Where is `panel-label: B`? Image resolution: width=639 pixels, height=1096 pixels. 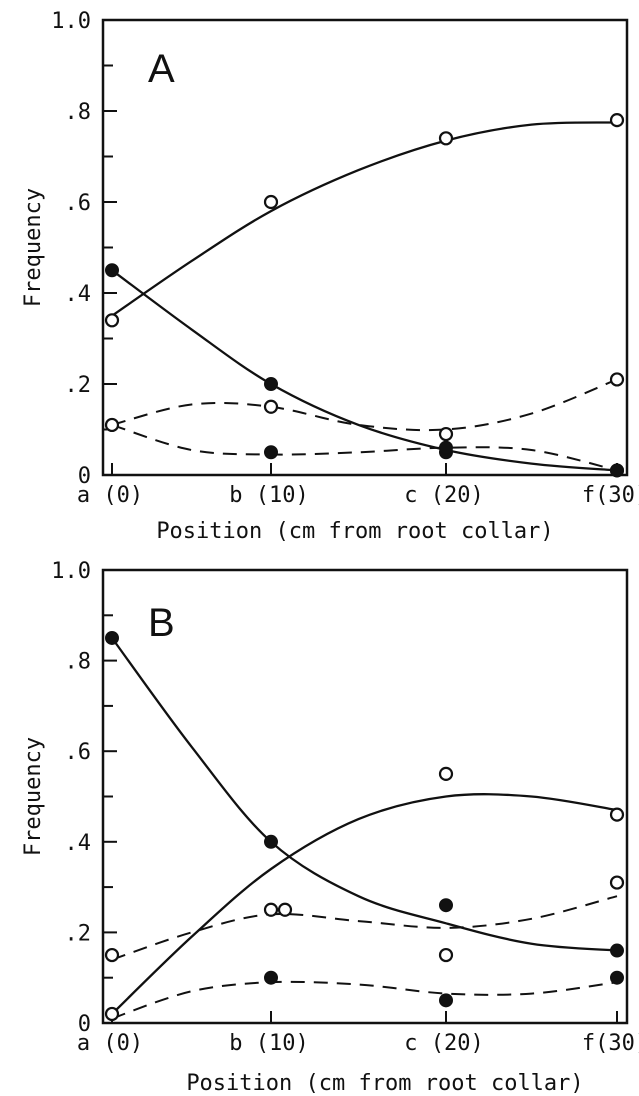 panel-label: B is located at coordinates (161, 623).